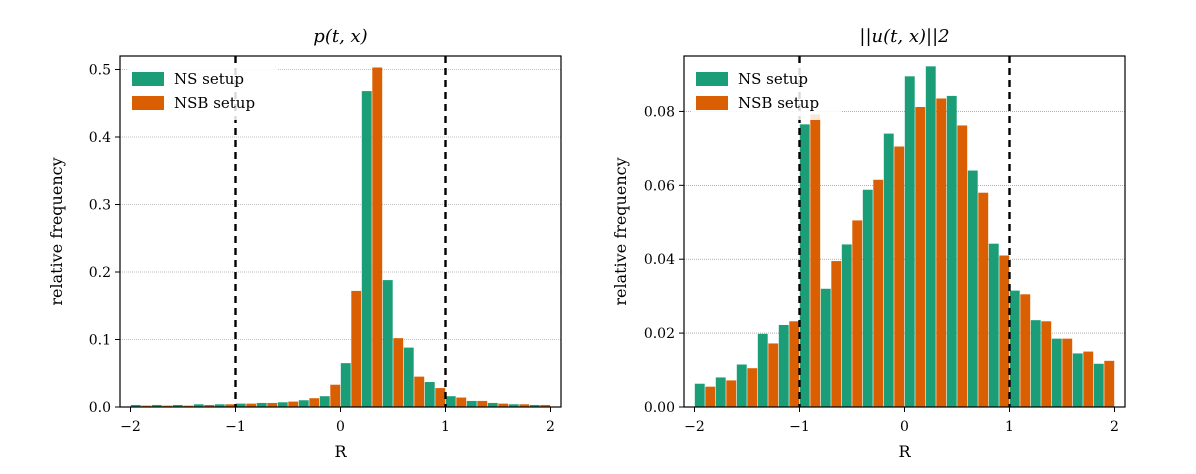 This screenshot has height=474, width=1196. Describe the element at coordinates (1114, 427) in the screenshot. I see `x-tick-label: 2` at that location.